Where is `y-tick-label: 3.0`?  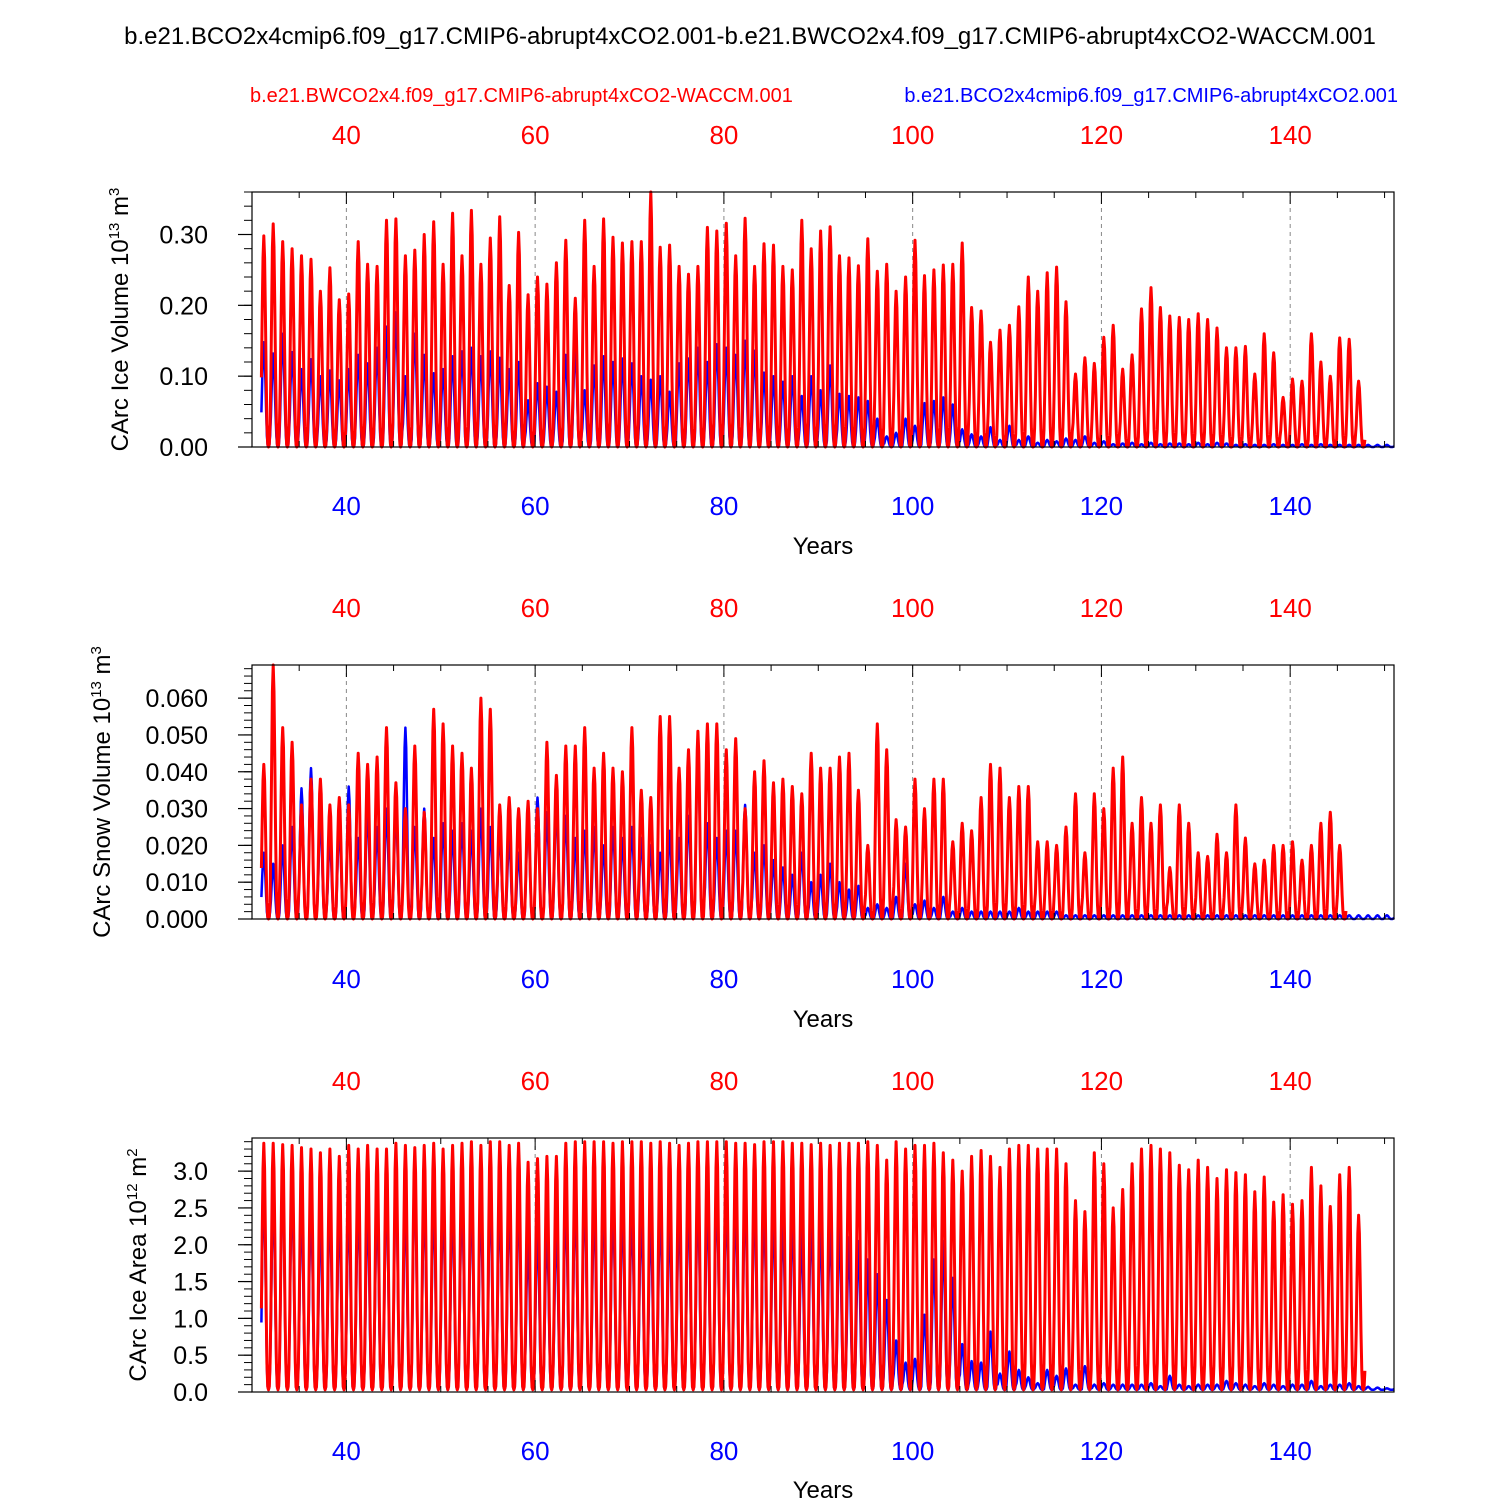
y-tick-label: 3.0 is located at coordinates (190, 1172).